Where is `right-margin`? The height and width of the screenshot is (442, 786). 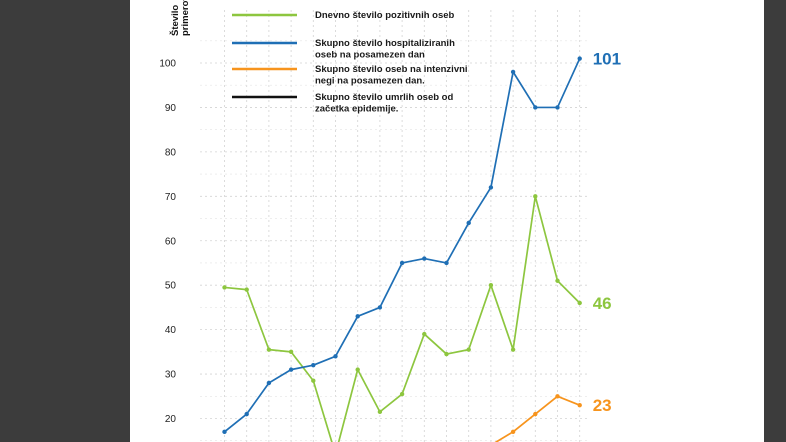 right-margin is located at coordinates (775, 221).